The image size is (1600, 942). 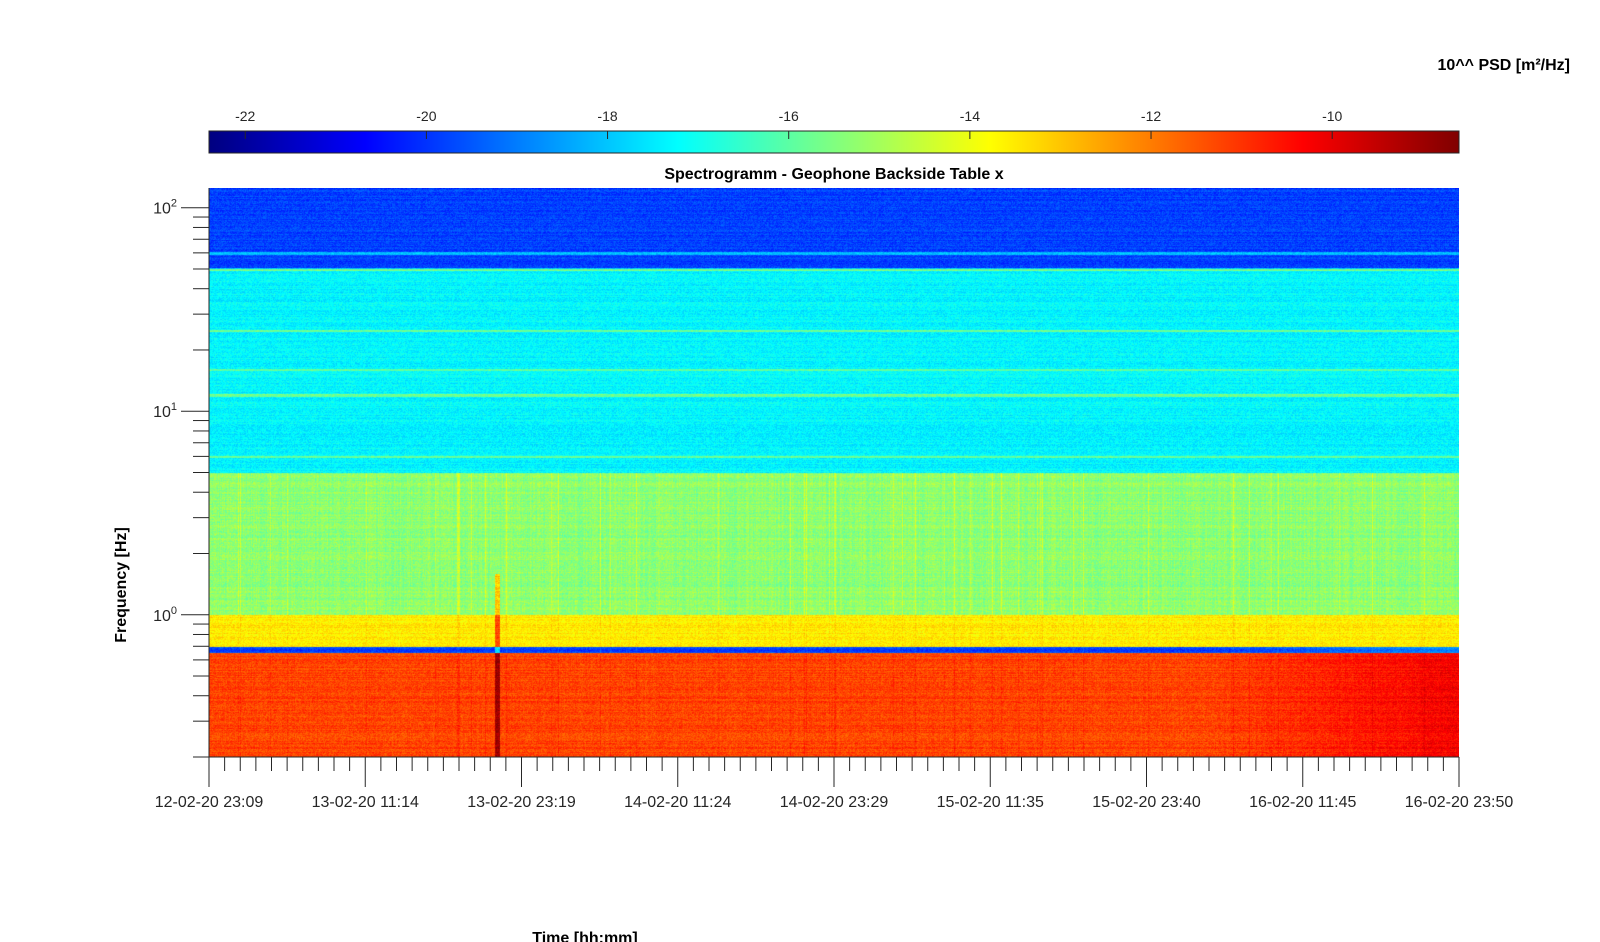 I want to click on x-tick-label: 13-02-20 11:14, so click(x=365, y=802).